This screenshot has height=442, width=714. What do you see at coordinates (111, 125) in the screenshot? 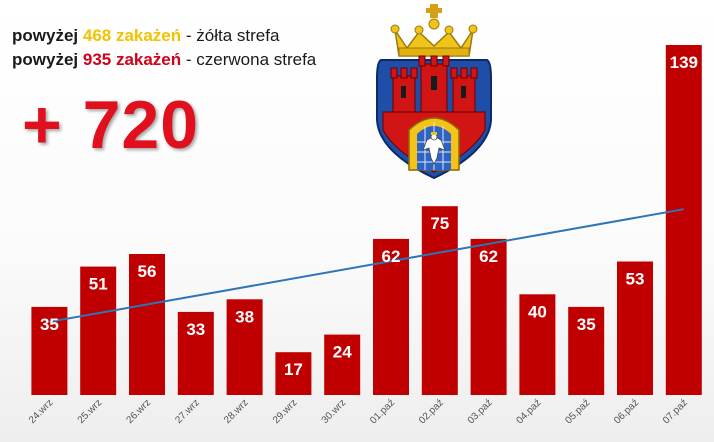
I see `headline-total: + 720` at bounding box center [111, 125].